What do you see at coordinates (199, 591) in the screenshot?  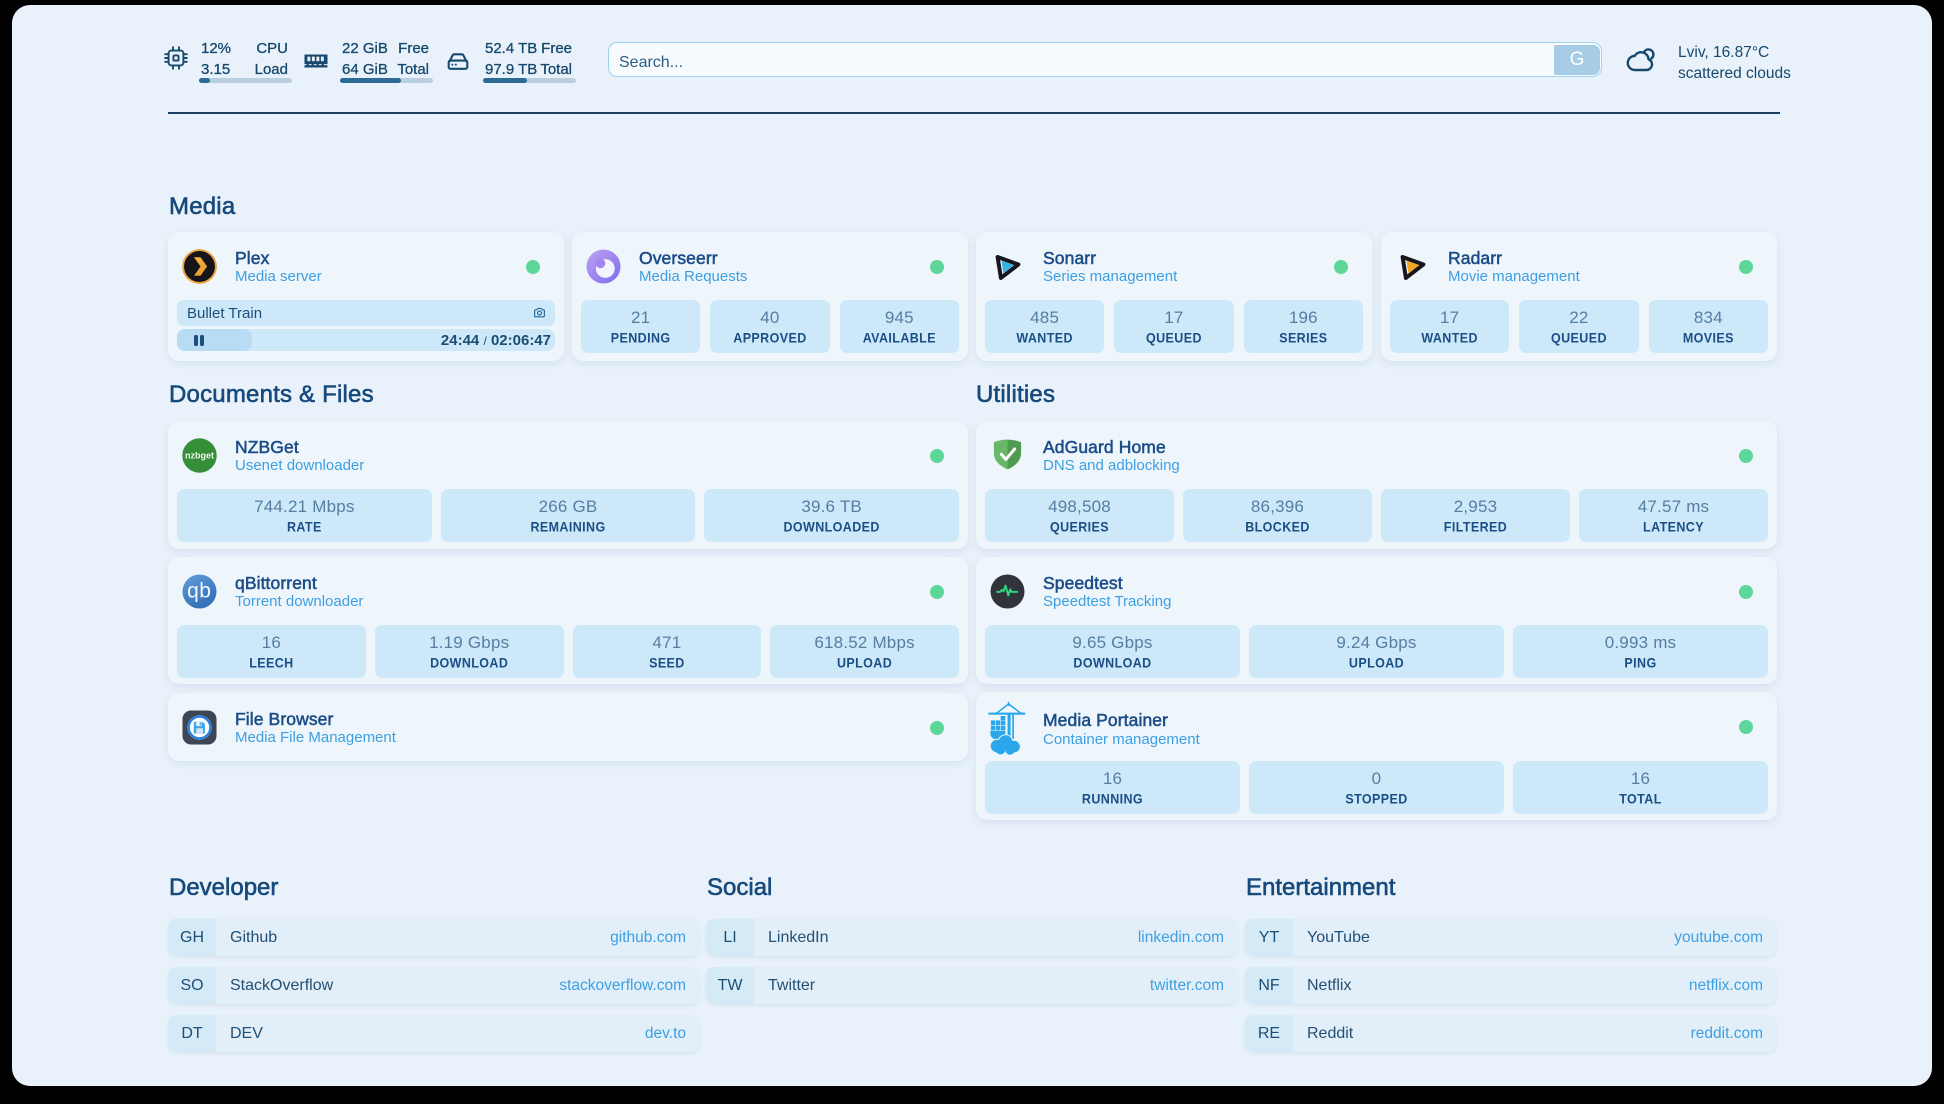 I see `svg-text: qb` at bounding box center [199, 591].